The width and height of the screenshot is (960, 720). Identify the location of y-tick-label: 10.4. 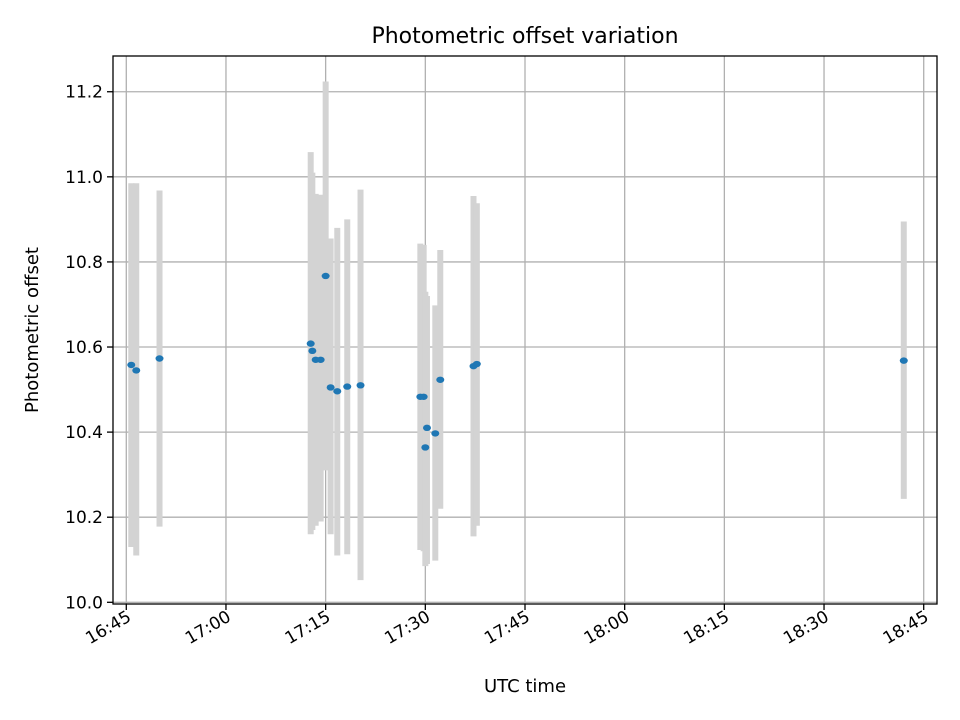
(84, 433).